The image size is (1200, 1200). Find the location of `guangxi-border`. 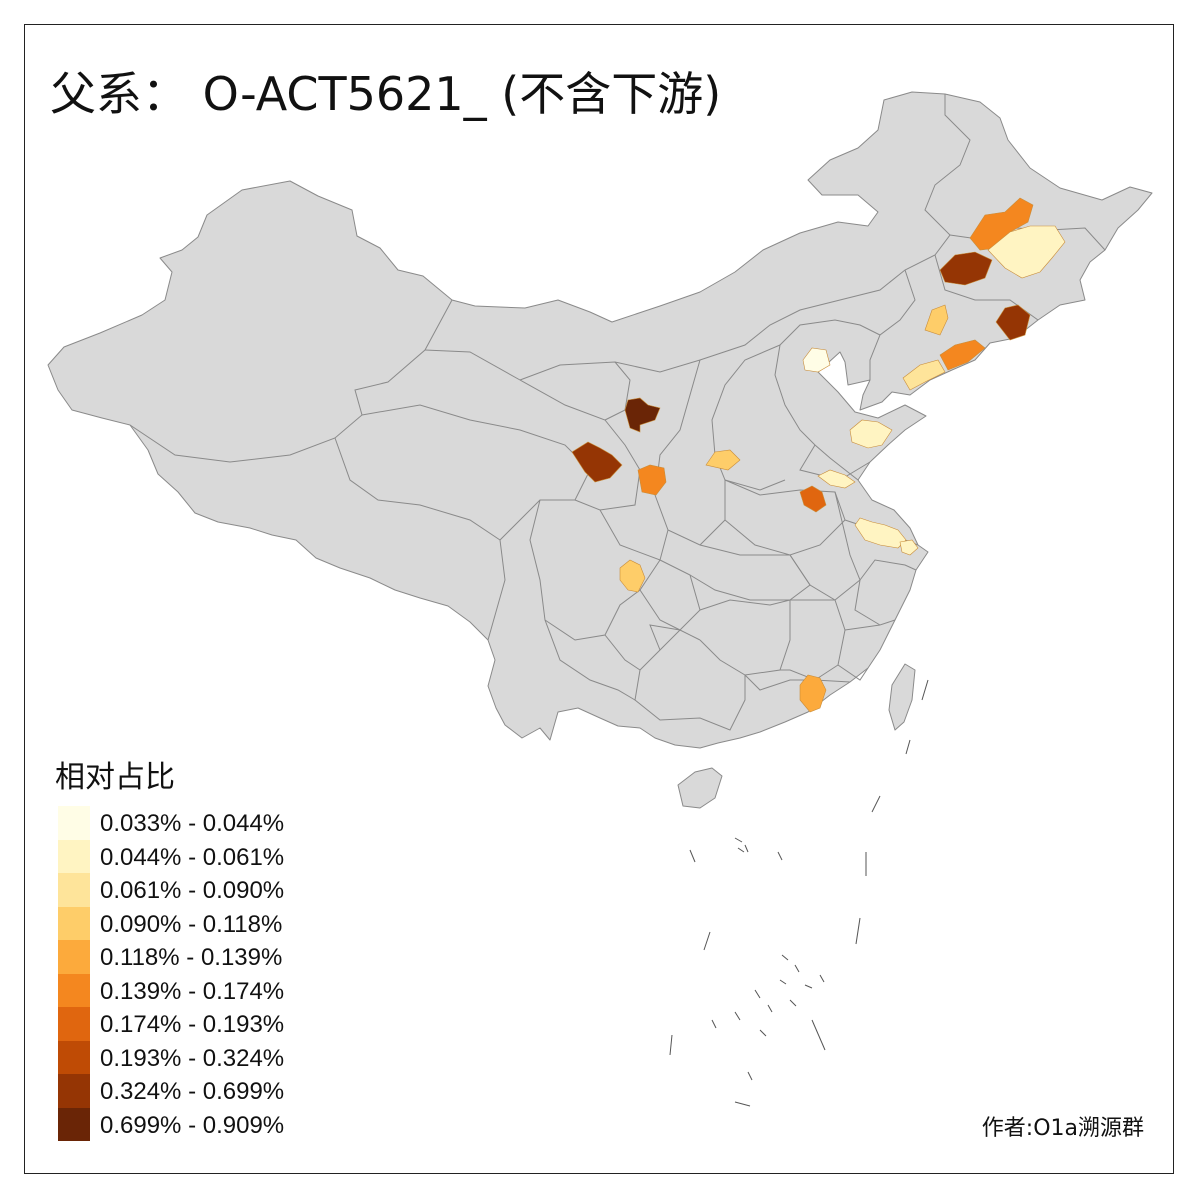

guangxi-border is located at coordinates (690, 680).